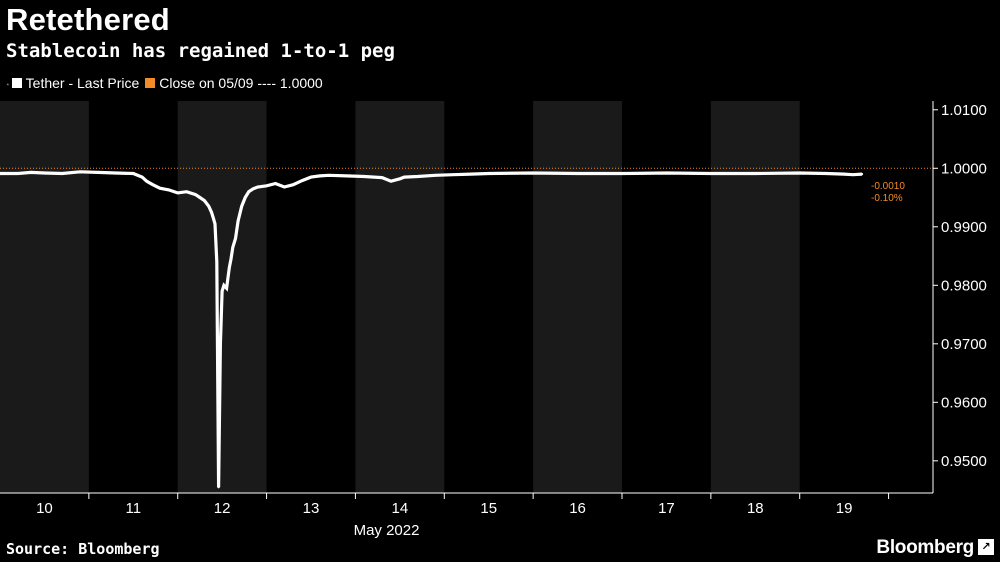 The height and width of the screenshot is (562, 1000). Describe the element at coordinates (82, 83) in the screenshot. I see `legend-label-series: Tether - Last Price` at that location.